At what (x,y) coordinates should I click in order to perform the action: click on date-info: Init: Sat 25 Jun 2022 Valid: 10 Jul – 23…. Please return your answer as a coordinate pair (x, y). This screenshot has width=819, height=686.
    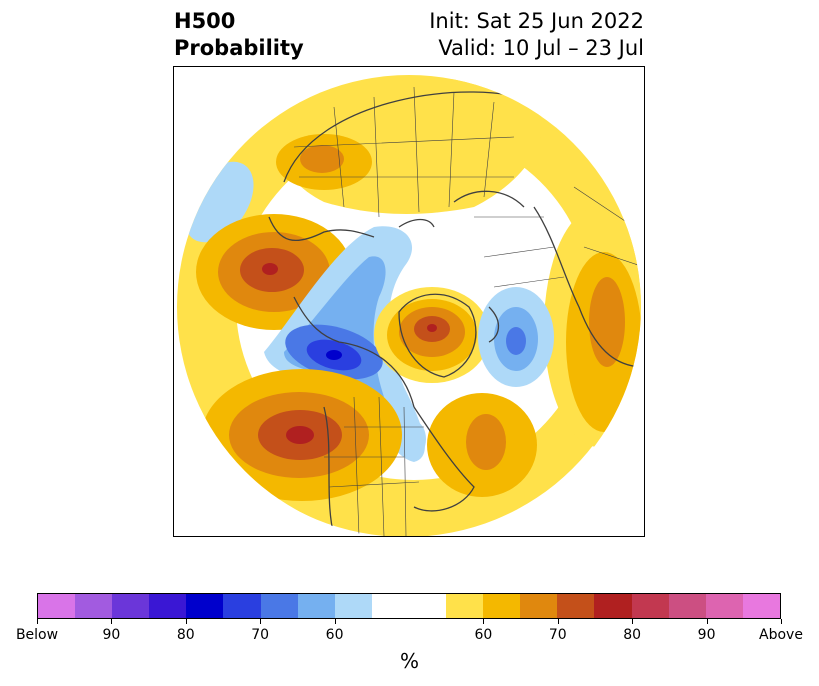
    Looking at the image, I should click on (536, 35).